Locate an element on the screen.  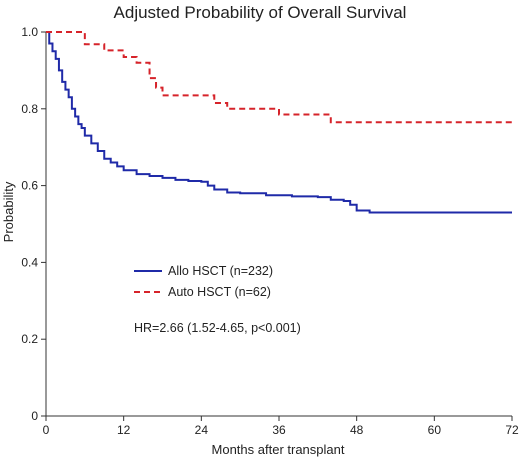
x-tick-label: 48 is located at coordinates (357, 430).